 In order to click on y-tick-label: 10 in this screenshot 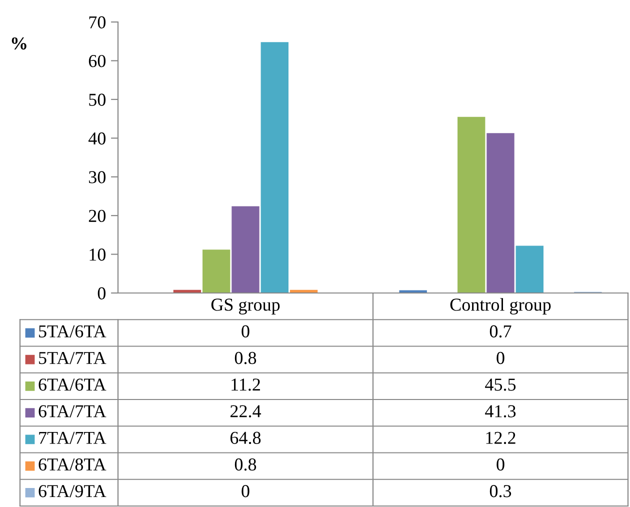, I will do `click(98, 254)`.